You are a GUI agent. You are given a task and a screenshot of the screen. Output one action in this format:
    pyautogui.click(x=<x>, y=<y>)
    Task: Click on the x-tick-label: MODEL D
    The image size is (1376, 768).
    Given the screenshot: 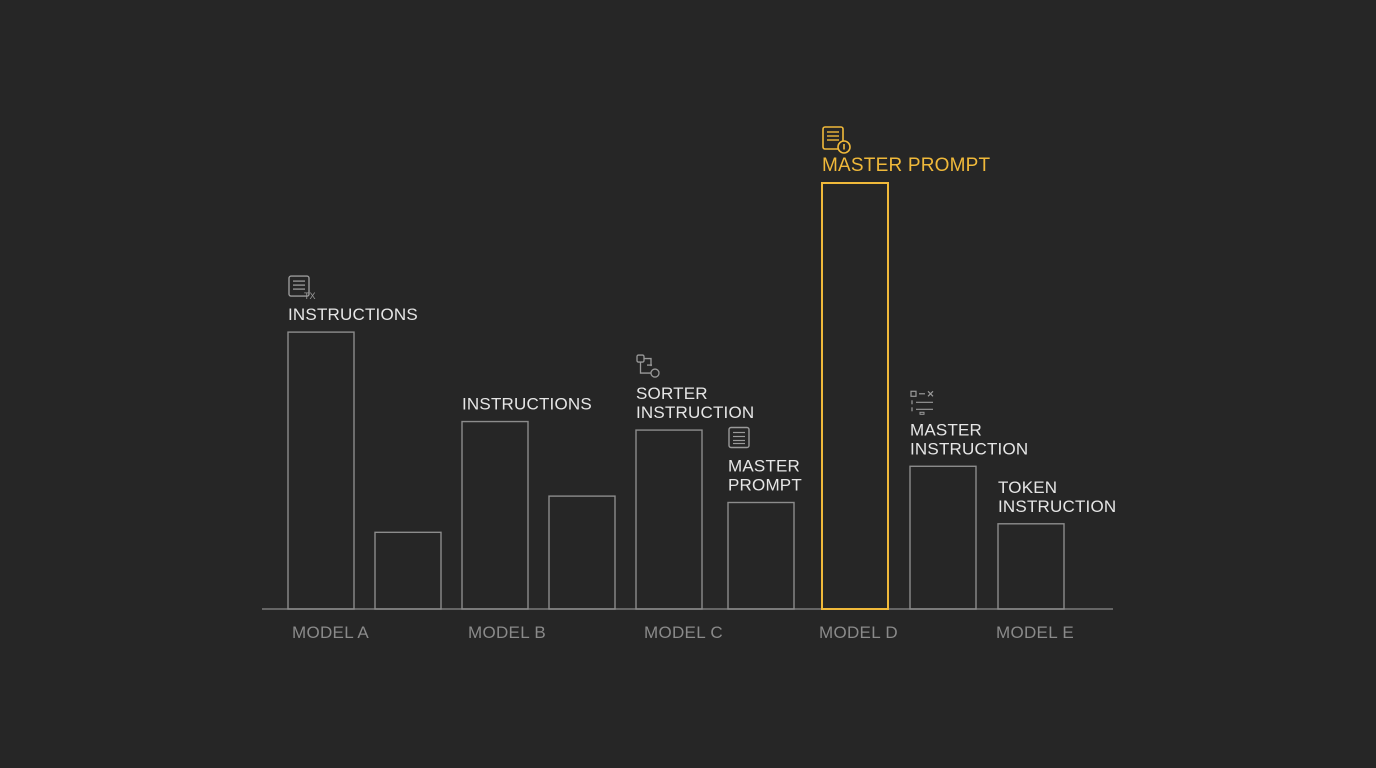 What is the action you would take?
    pyautogui.click(x=858, y=632)
    